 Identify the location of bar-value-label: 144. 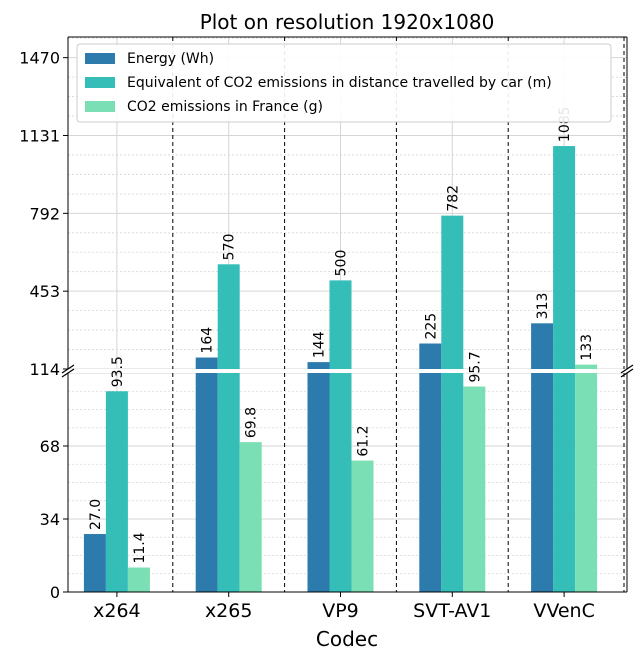
(320, 344).